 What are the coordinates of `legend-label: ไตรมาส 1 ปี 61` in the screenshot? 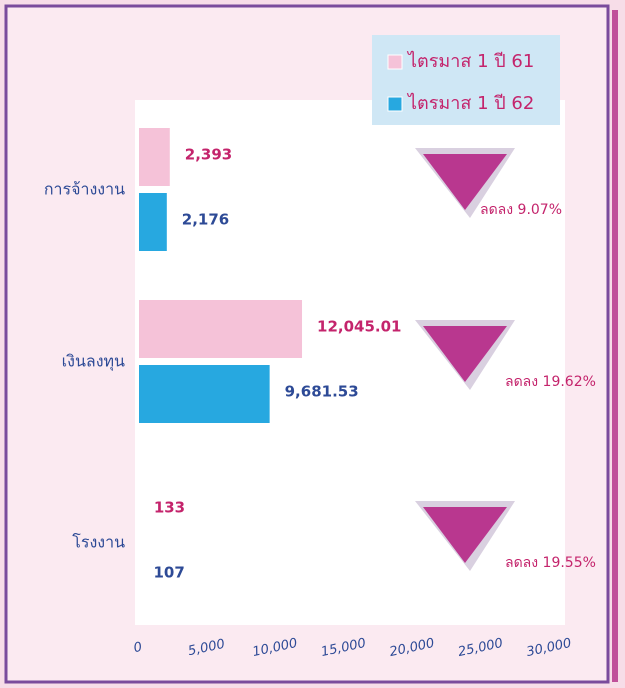 It's located at (470, 61).